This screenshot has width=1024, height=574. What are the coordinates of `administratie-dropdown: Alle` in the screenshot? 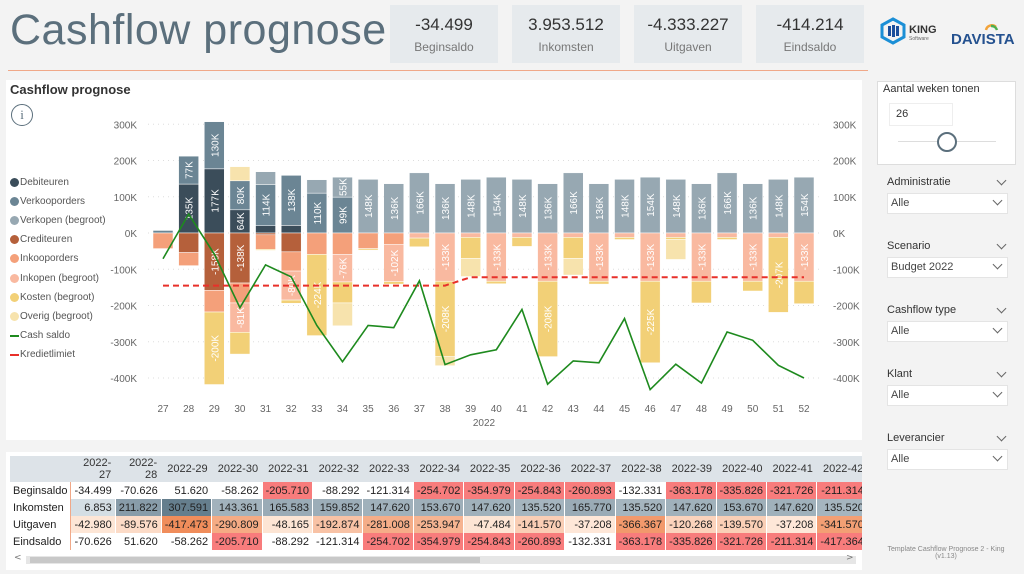 It's located at (947, 203).